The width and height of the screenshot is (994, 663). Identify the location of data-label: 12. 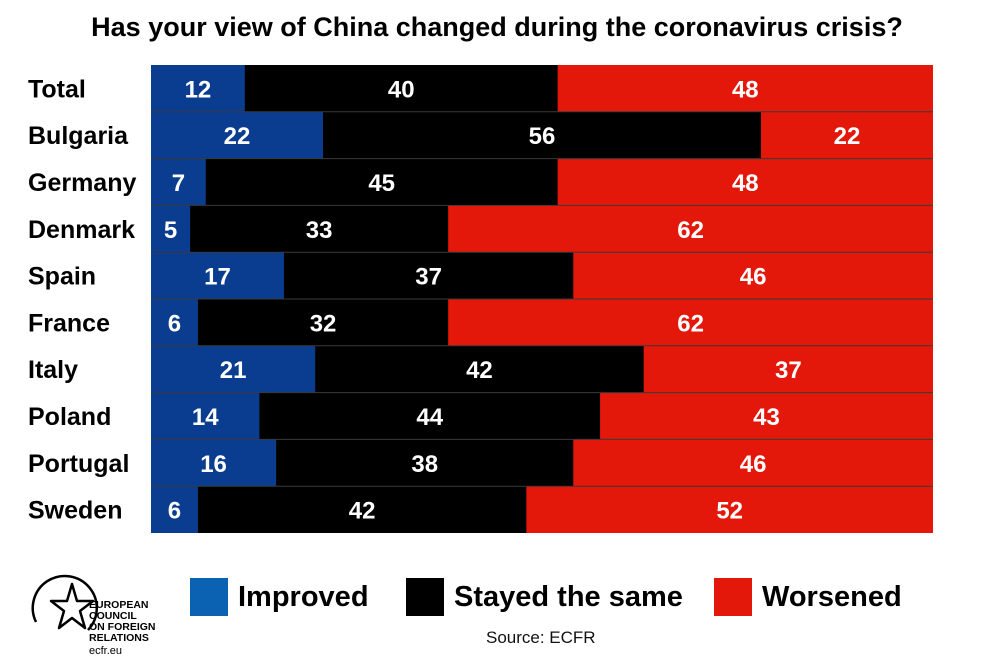
(198, 89).